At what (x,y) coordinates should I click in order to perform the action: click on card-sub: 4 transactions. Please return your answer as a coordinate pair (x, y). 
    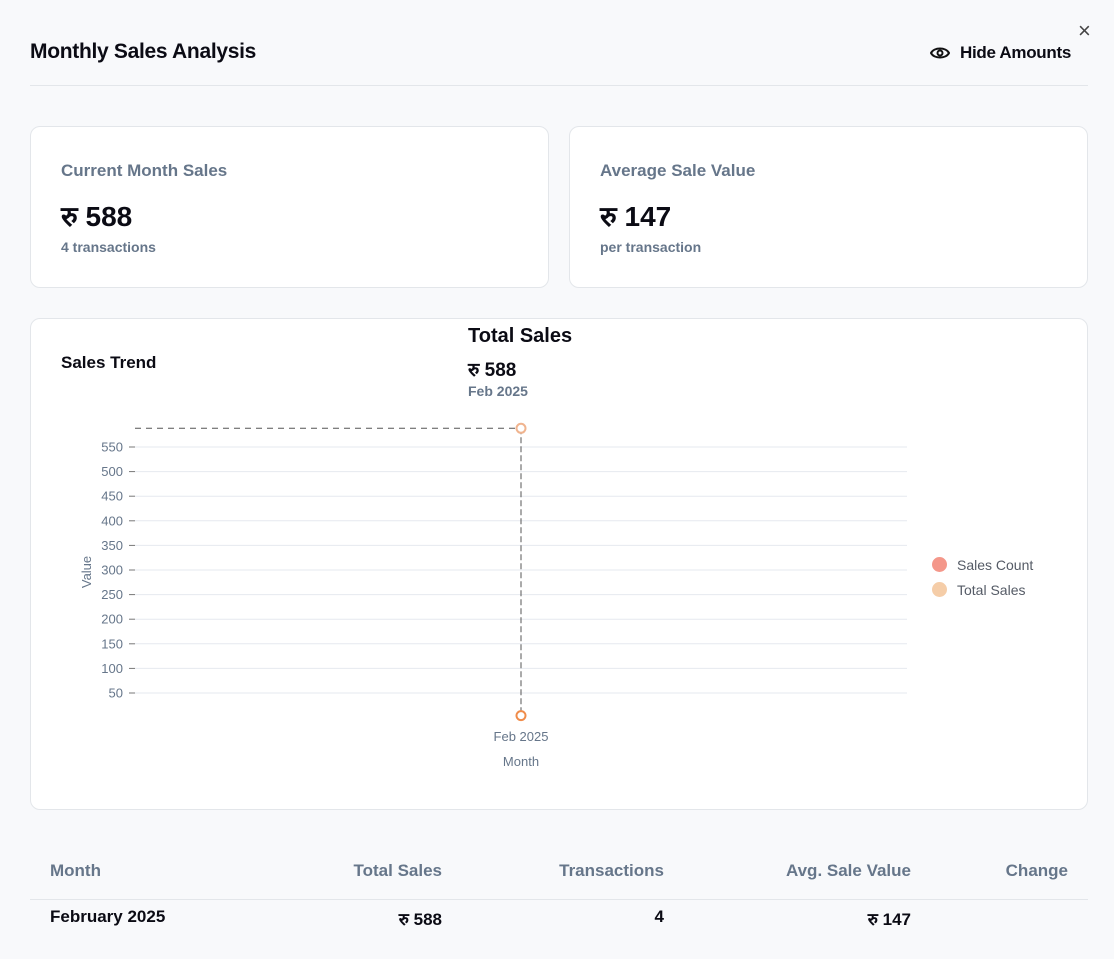
    Looking at the image, I should click on (108, 247).